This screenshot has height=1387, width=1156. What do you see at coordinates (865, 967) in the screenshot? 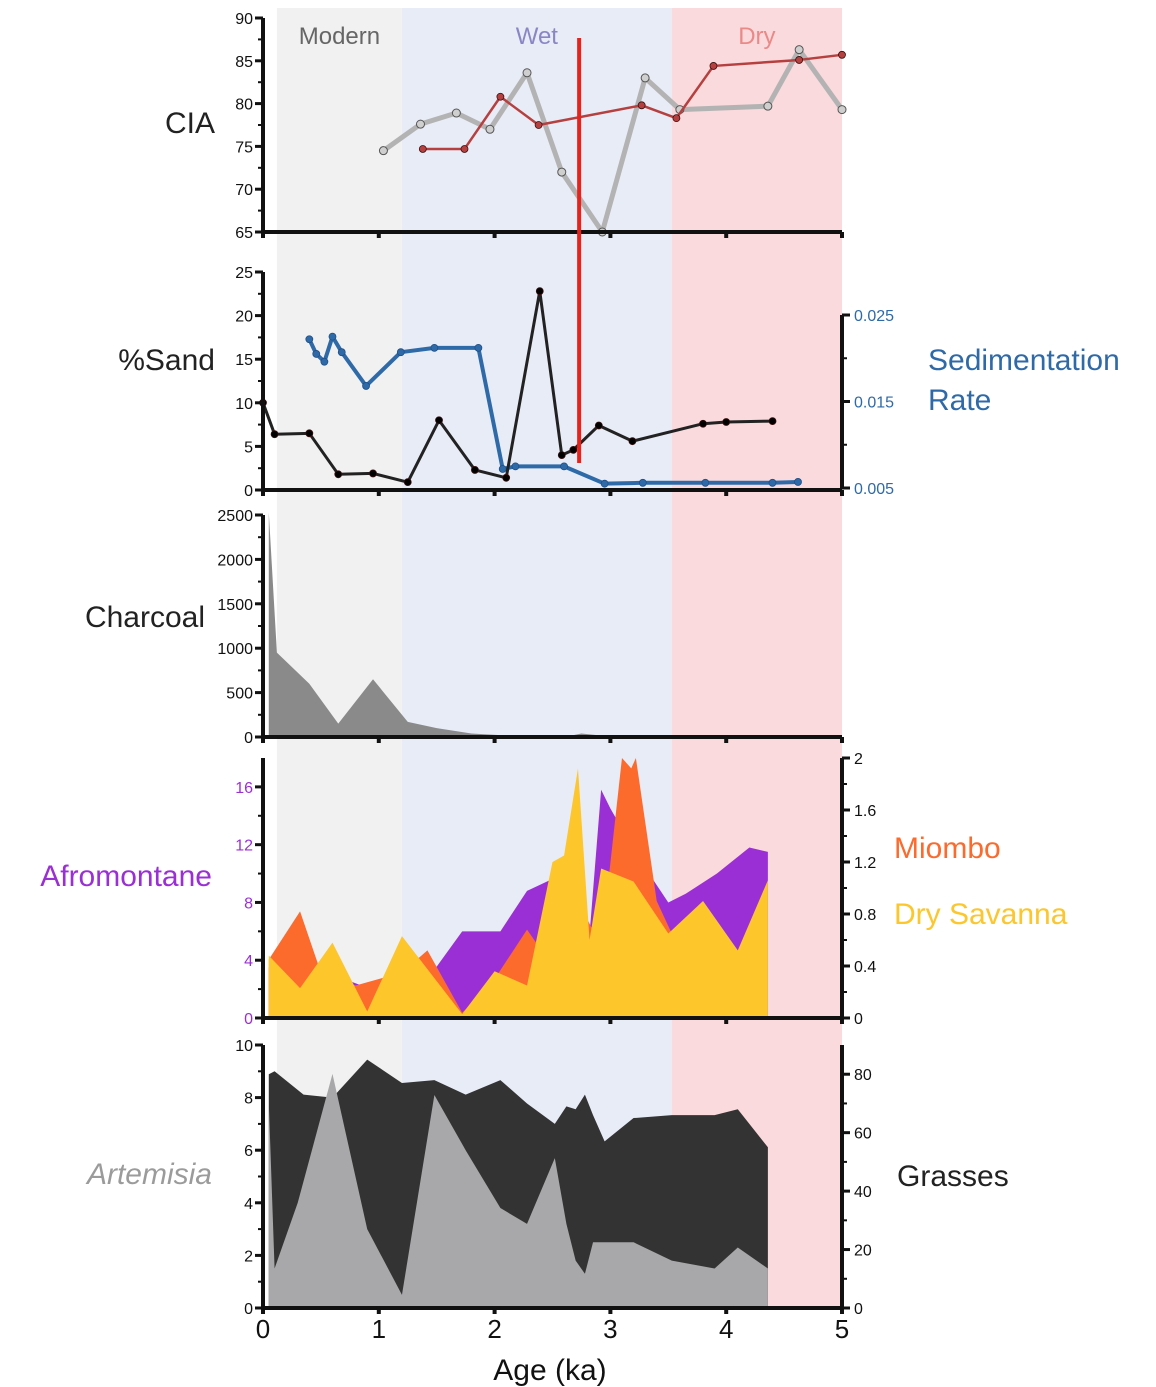
I see `afromontane-right-tick-label: 0.4` at bounding box center [865, 967].